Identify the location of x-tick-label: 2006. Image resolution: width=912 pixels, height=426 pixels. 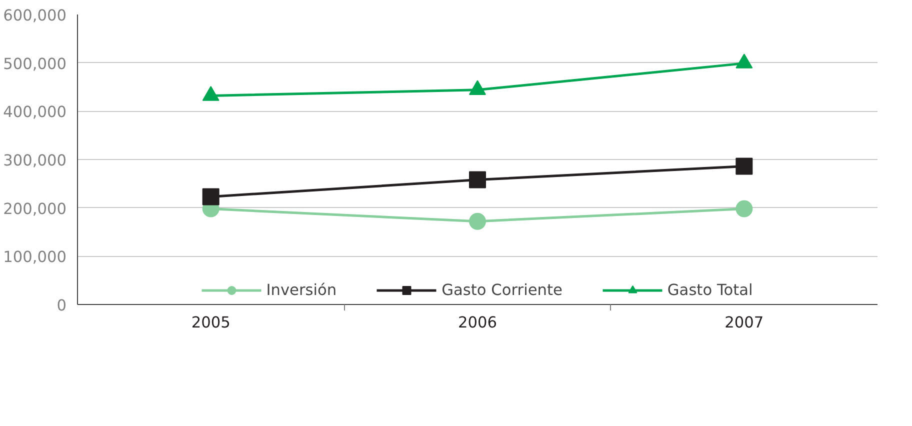
(478, 323).